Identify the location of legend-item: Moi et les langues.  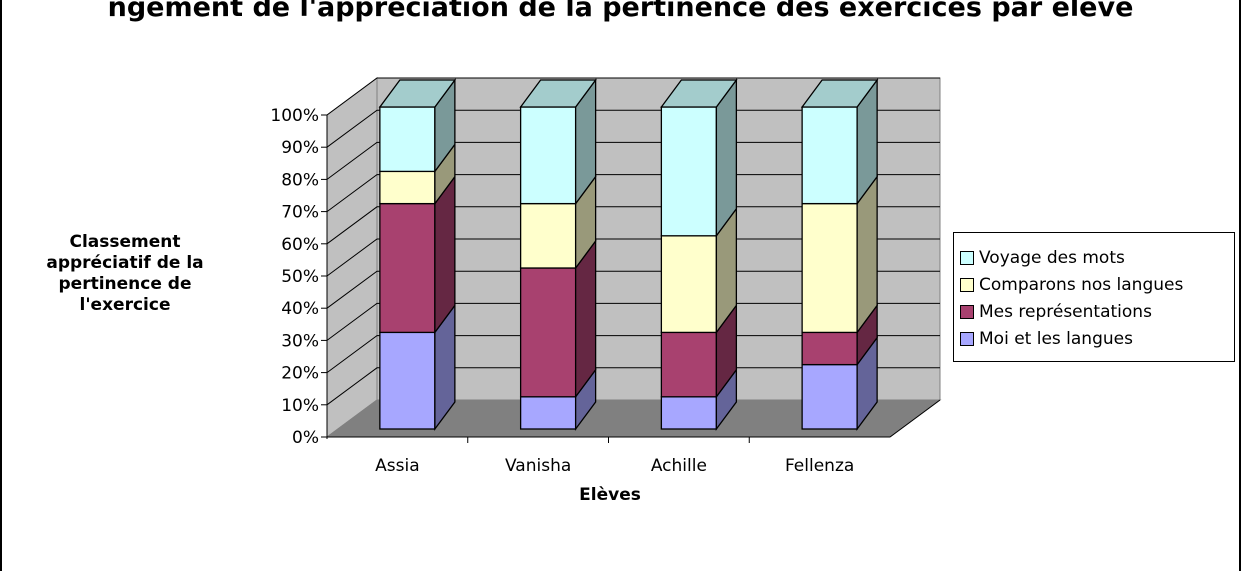
(1097, 338).